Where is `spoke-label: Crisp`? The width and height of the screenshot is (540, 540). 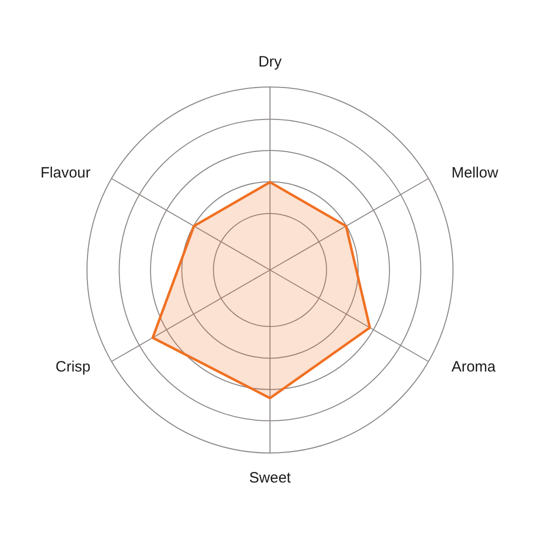 spoke-label: Crisp is located at coordinates (73, 367).